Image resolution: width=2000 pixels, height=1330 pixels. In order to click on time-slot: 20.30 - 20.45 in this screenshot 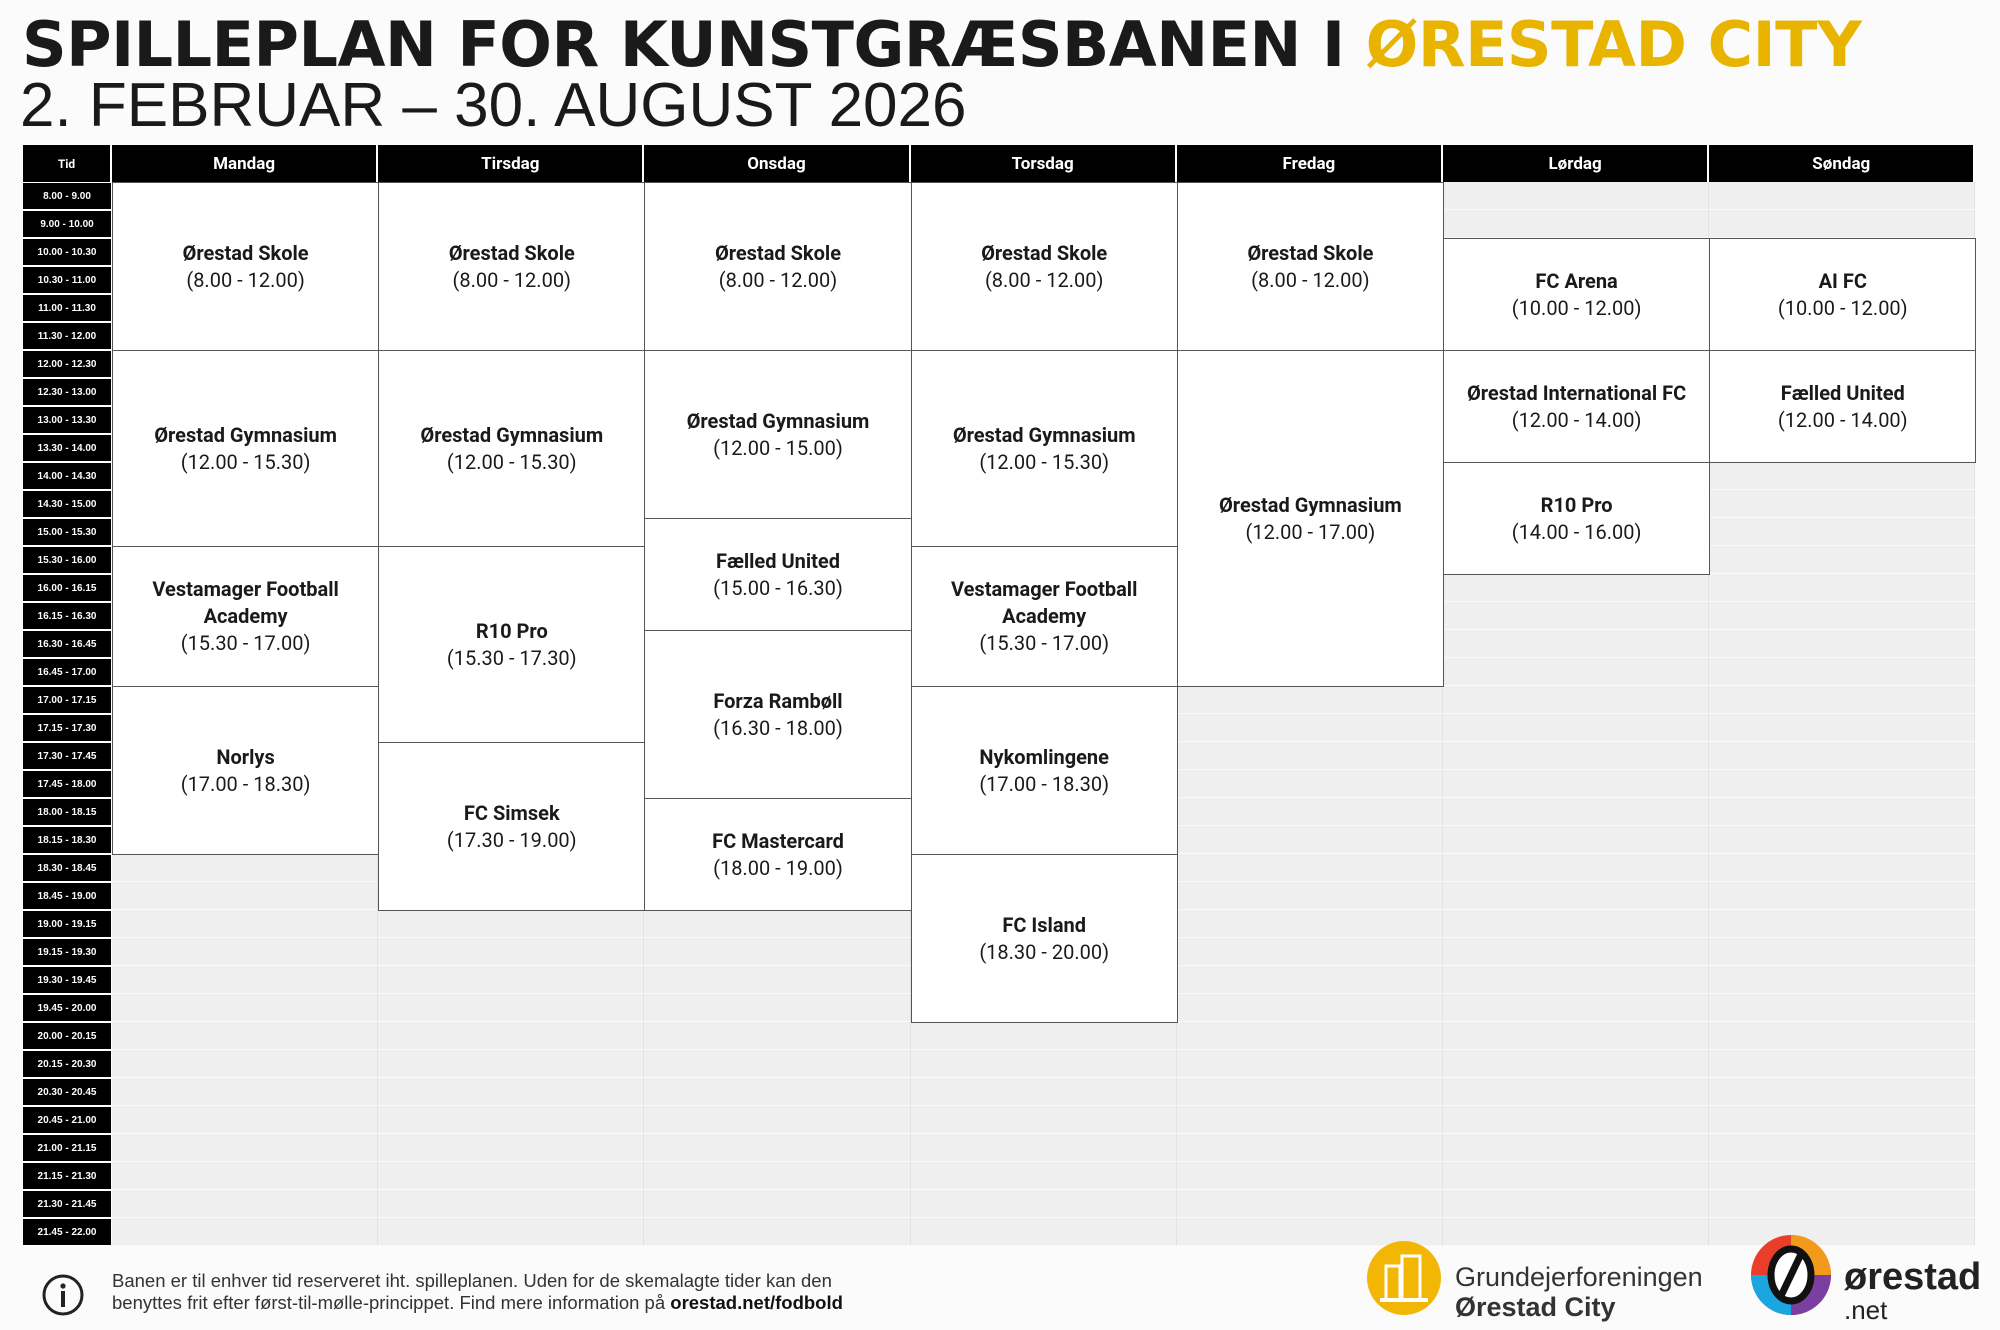, I will do `click(67, 1092)`.